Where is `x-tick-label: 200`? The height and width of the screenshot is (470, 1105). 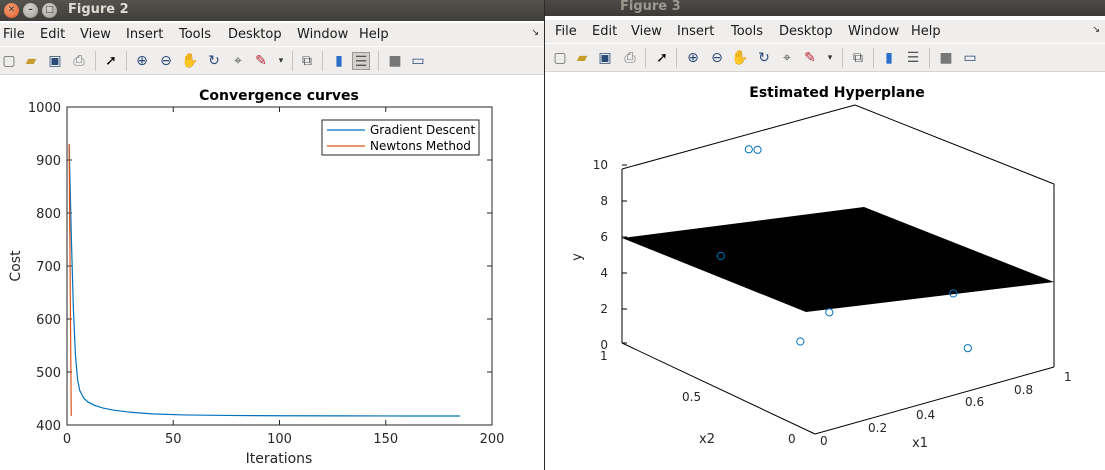 x-tick-label: 200 is located at coordinates (492, 439).